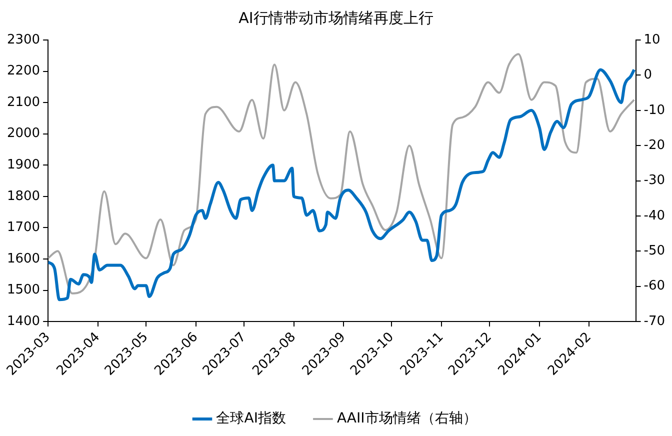 This screenshot has height=436, width=672. What do you see at coordinates (648, 75) in the screenshot?
I see `y2-tick-label: 0` at bounding box center [648, 75].